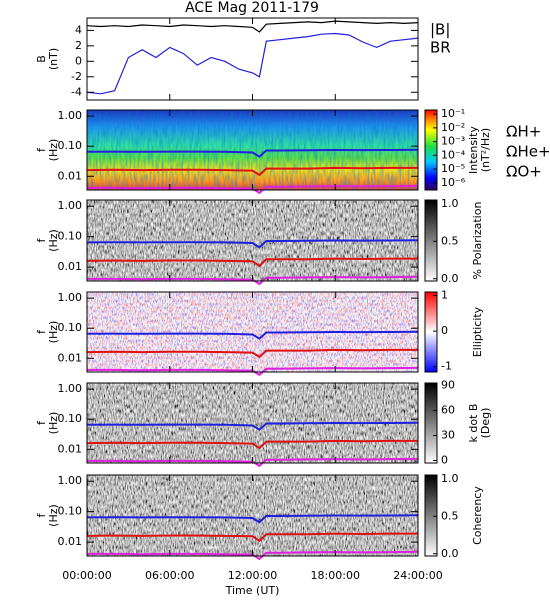  Describe the element at coordinates (448, 435) in the screenshot. I see `colorbar-tick-label: 30` at that location.